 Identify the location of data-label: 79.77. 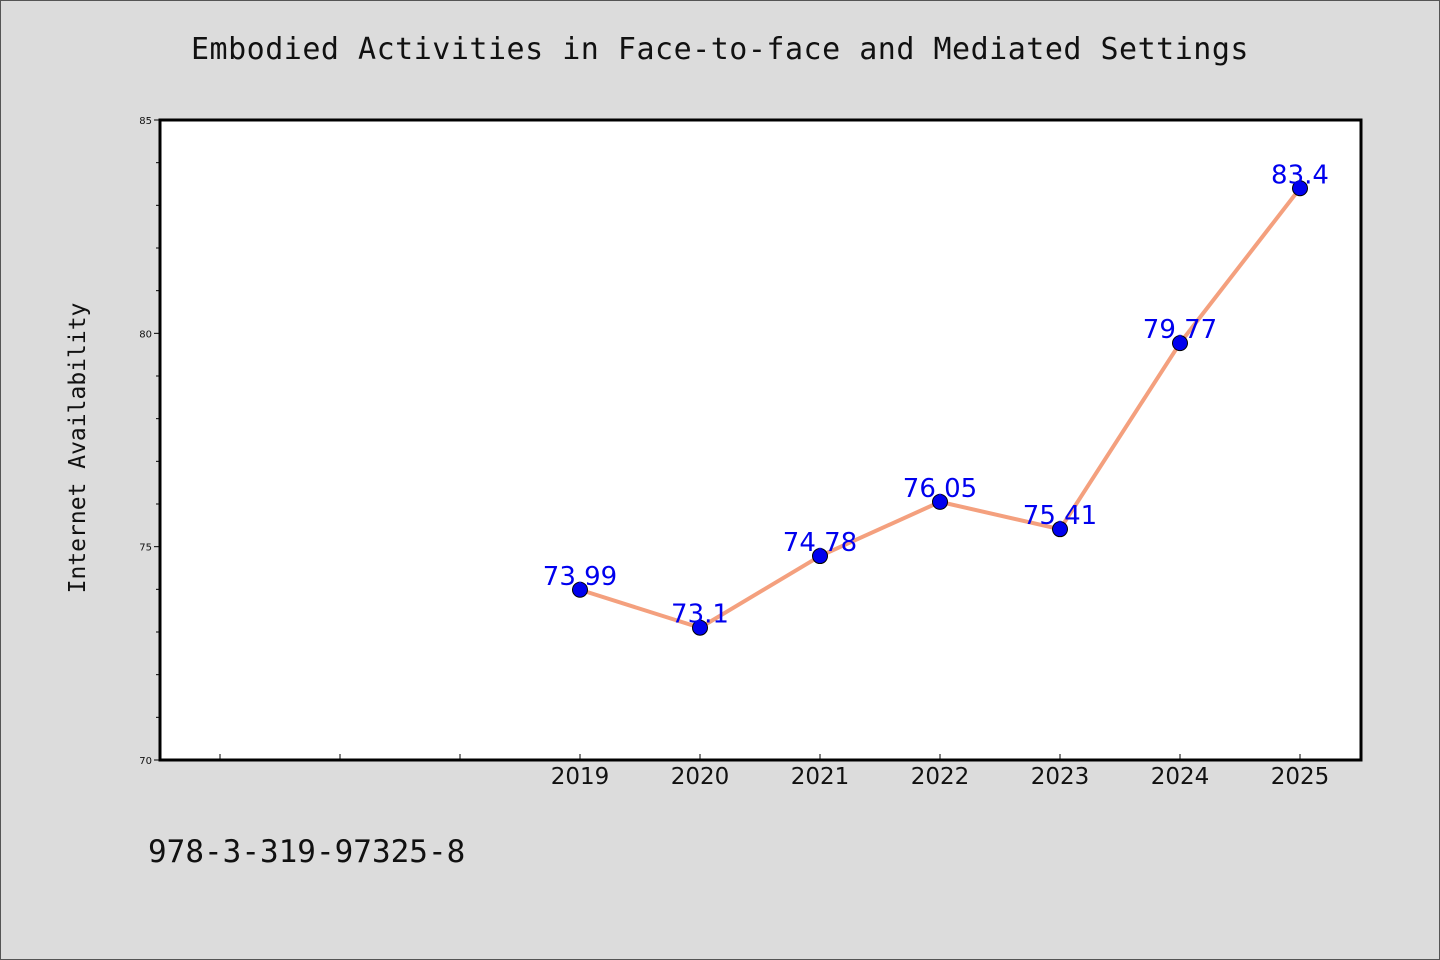
(1180, 330).